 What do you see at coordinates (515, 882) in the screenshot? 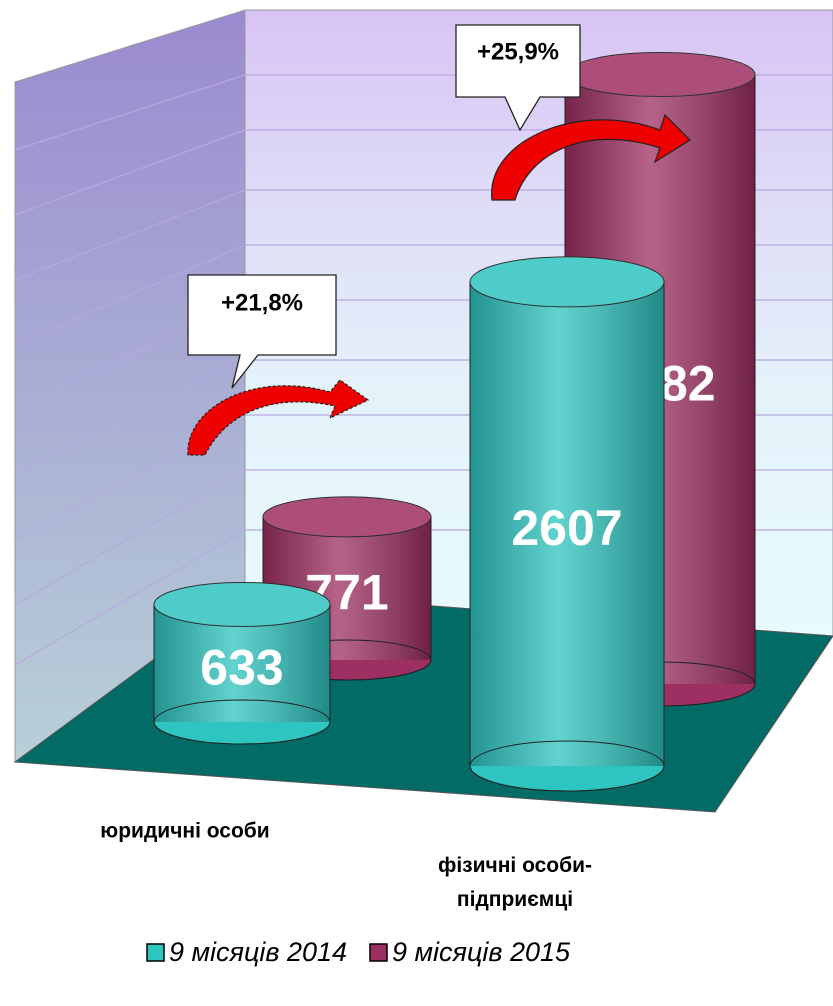
I see `x-tick-label: фізичні особи-підприємці` at bounding box center [515, 882].